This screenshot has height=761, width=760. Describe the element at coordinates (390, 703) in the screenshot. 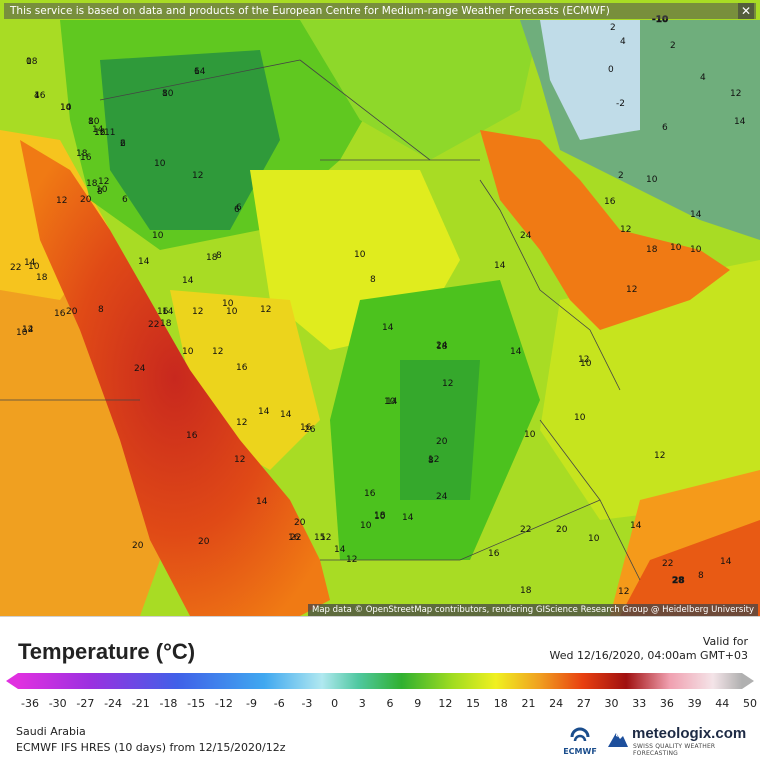

I see `scale-tick-label: 6` at that location.